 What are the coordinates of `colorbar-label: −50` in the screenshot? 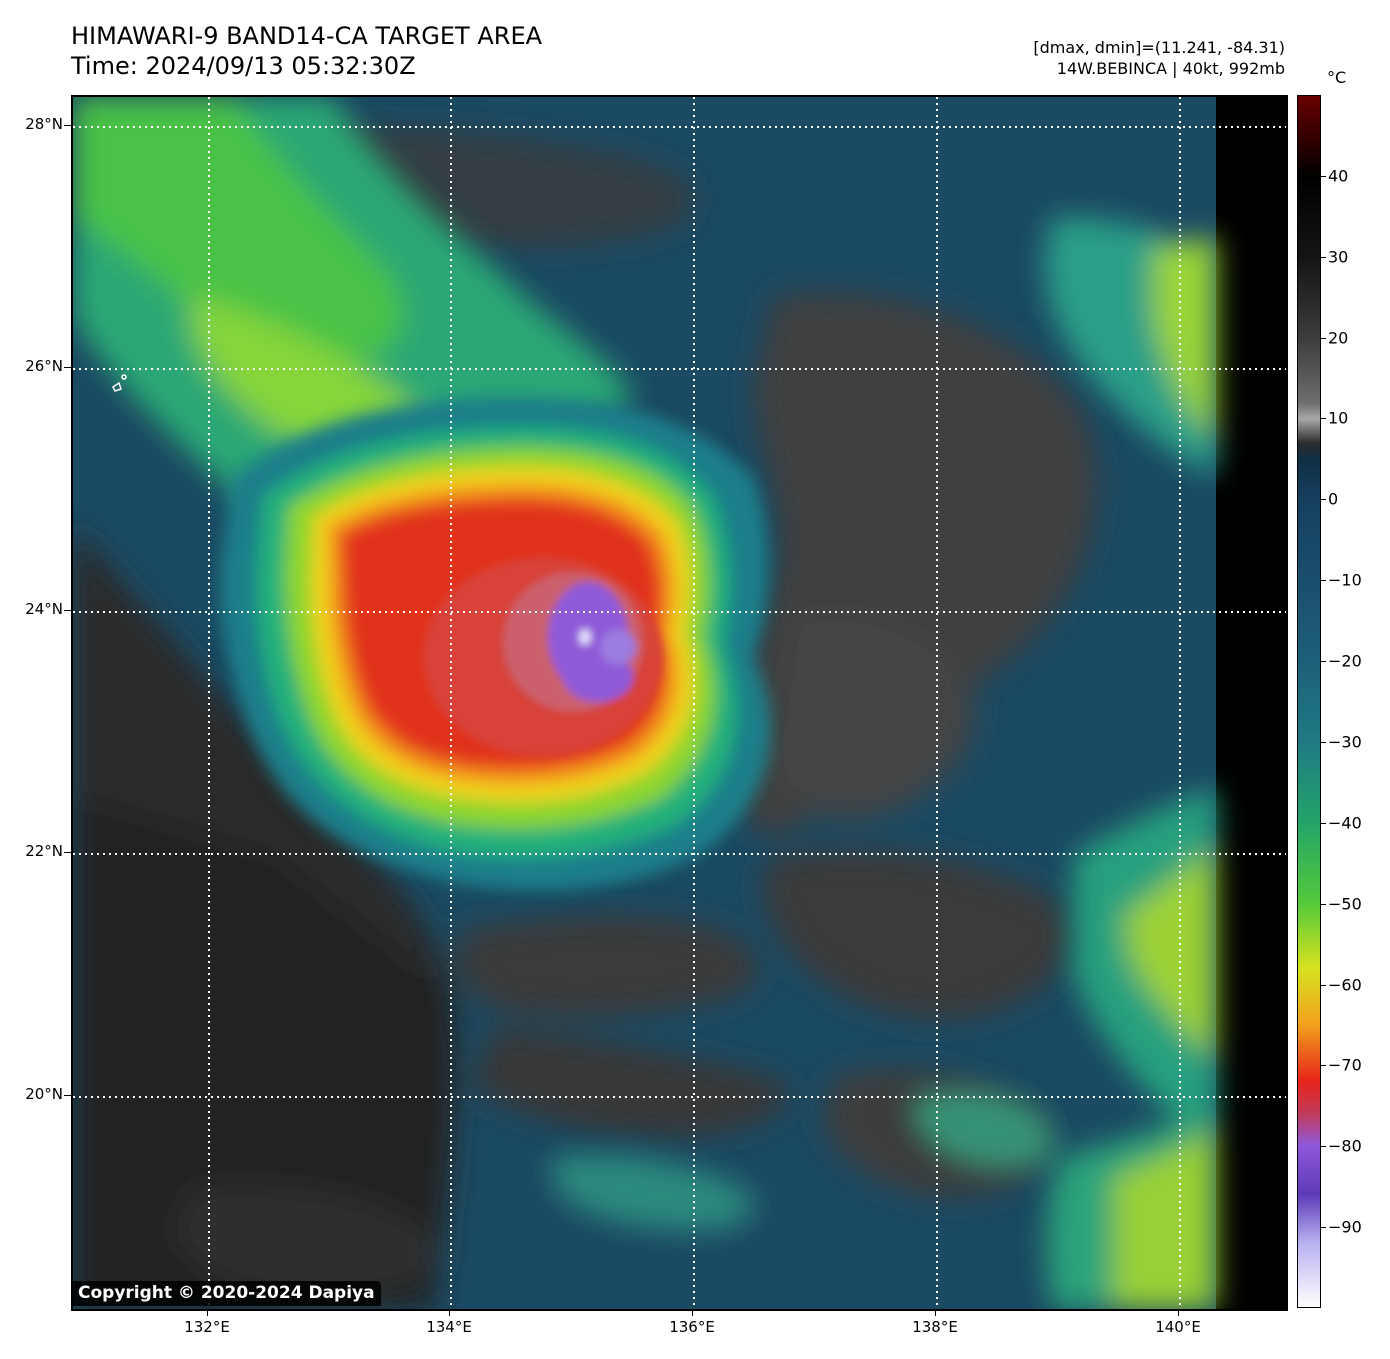 It's located at (1345, 904).